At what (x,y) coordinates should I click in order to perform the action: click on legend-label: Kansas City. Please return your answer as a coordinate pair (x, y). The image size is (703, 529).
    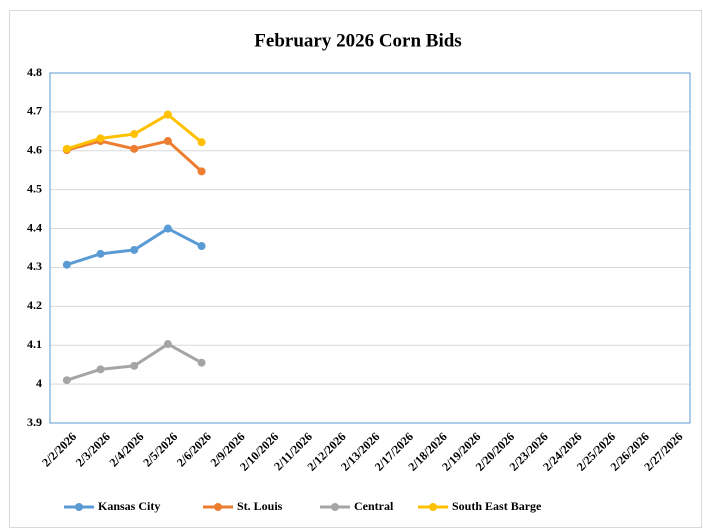
    Looking at the image, I should click on (129, 506).